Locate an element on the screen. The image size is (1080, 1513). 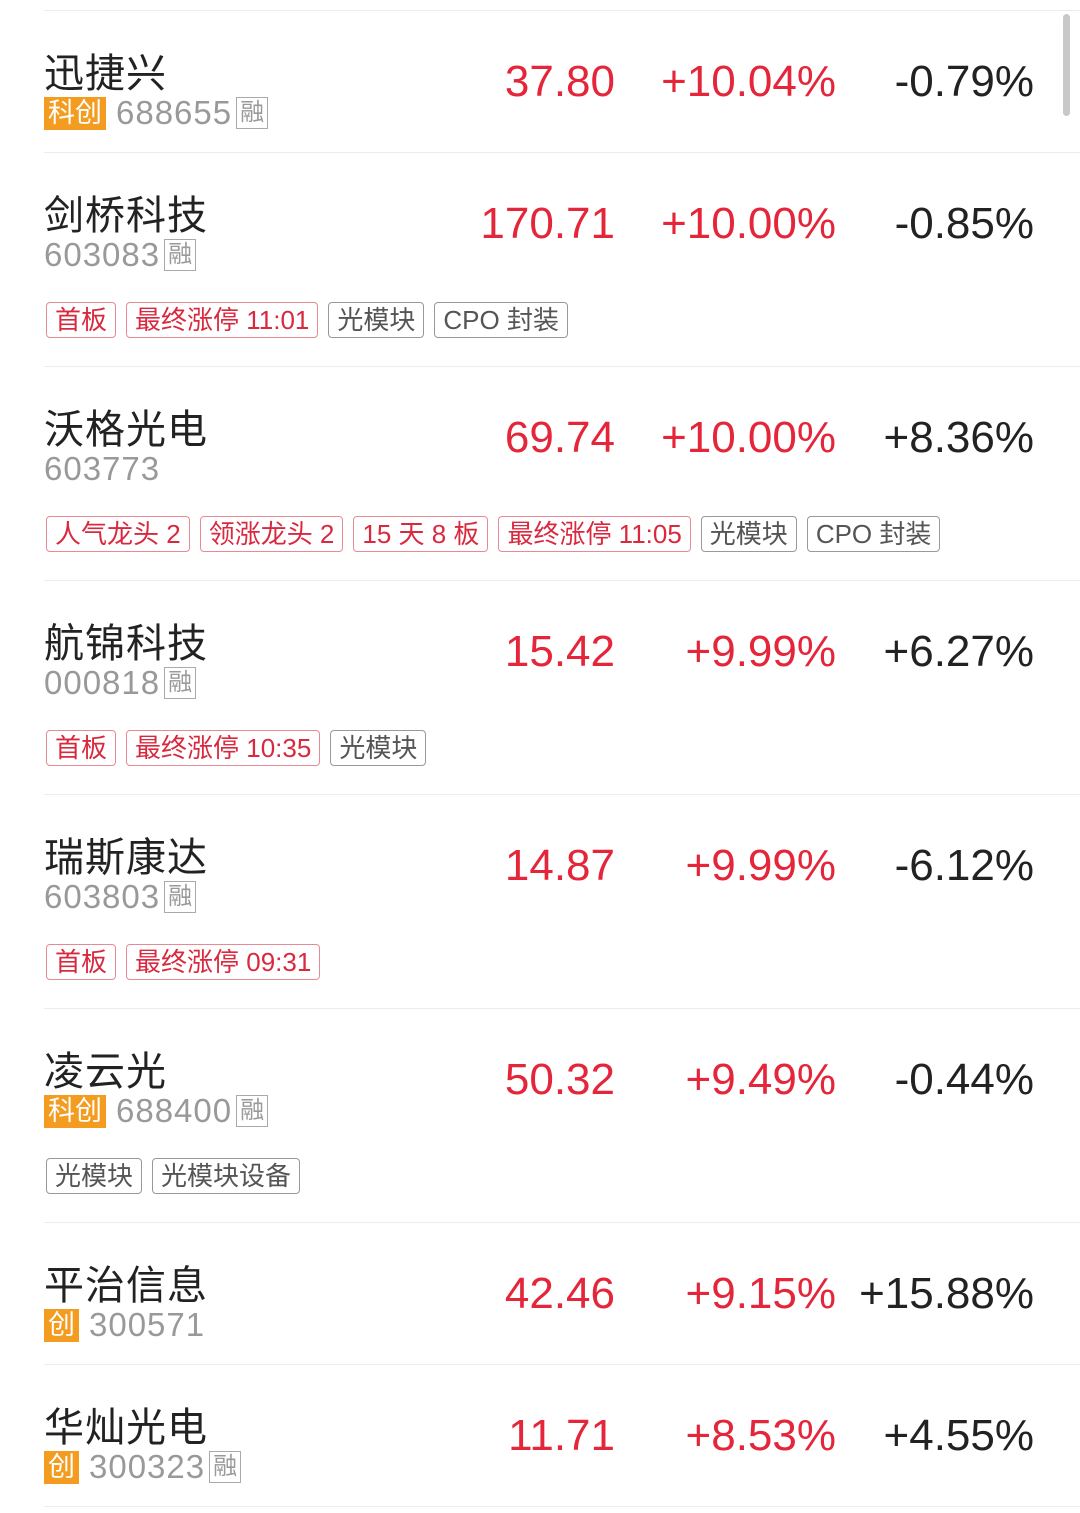
stock-name: 华灿光电 is located at coordinates (126, 1428).